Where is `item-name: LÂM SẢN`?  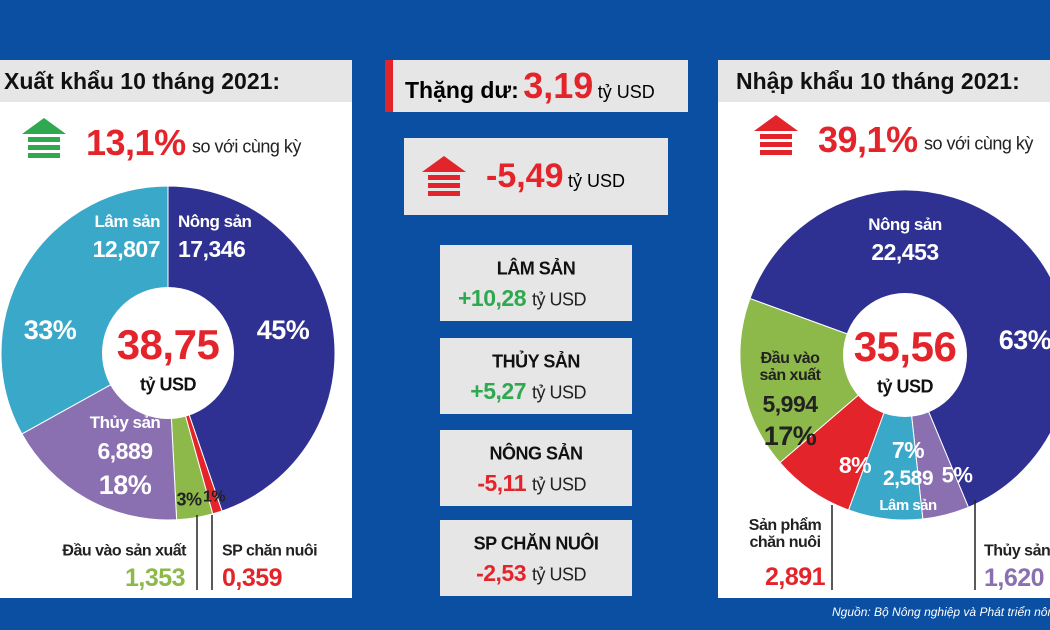 item-name: LÂM SẢN is located at coordinates (536, 268).